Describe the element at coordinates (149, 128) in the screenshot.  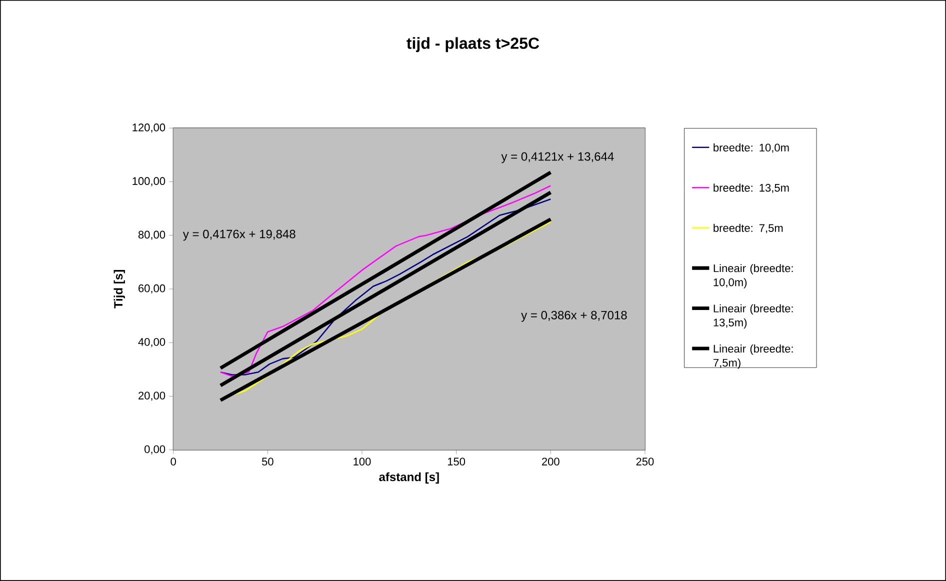
I see `y-tick-label: 120,00` at that location.